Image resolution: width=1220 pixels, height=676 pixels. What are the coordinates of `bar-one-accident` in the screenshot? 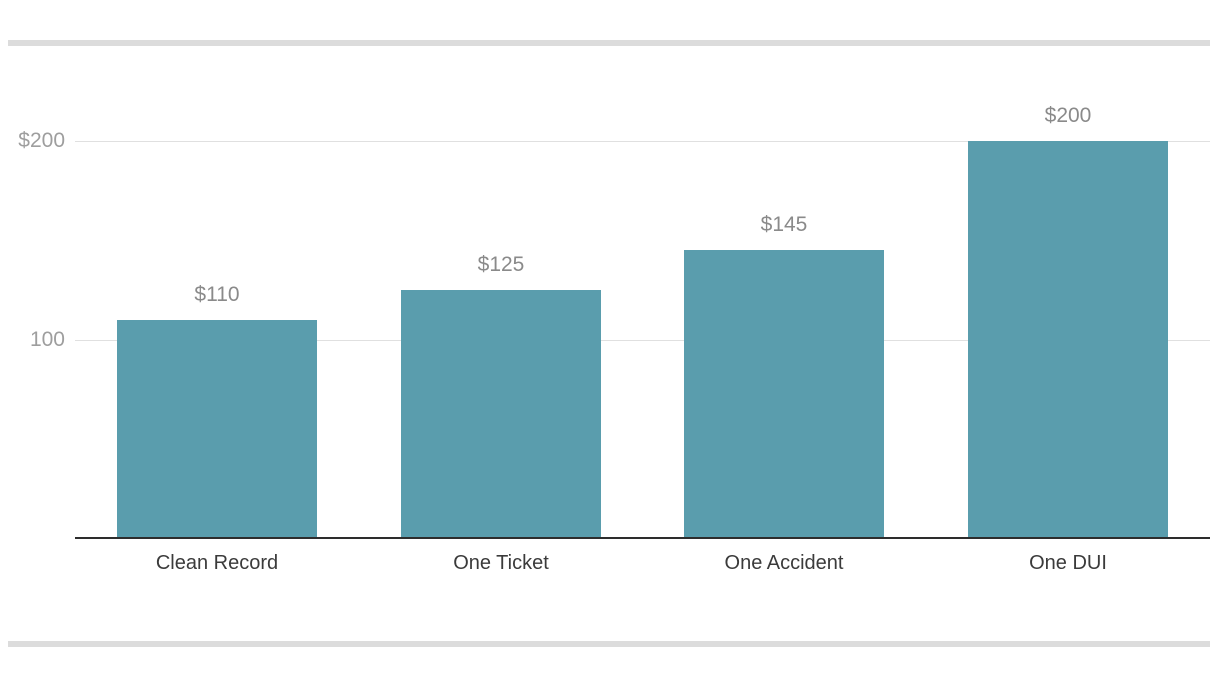 It's located at (784, 393).